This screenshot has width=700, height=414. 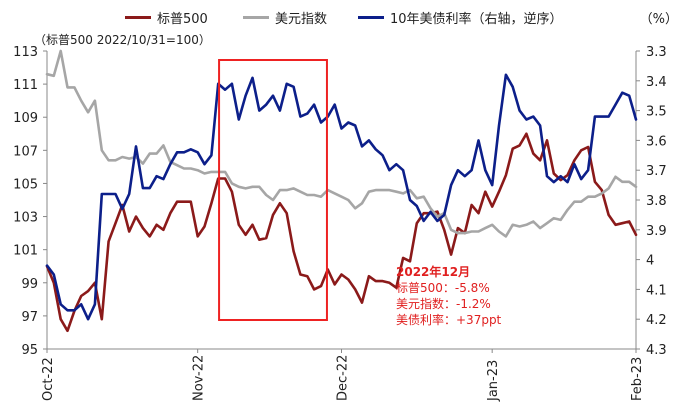 What do you see at coordinates (443, 304) in the screenshot?
I see `annotation-line-dxy: 美元指数：-1.2%` at bounding box center [443, 304].